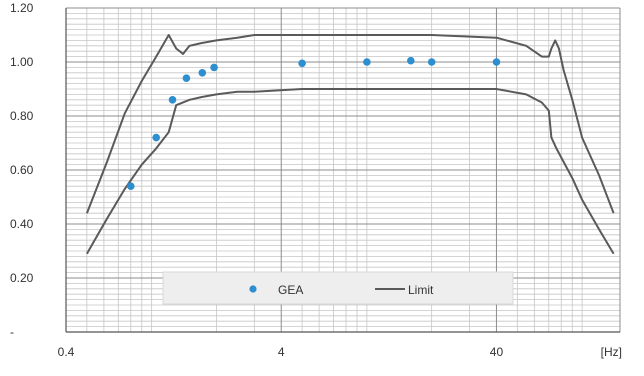 The width and height of the screenshot is (644, 376). Describe the element at coordinates (421, 290) in the screenshot. I see `legend-limit-label: Limit` at that location.